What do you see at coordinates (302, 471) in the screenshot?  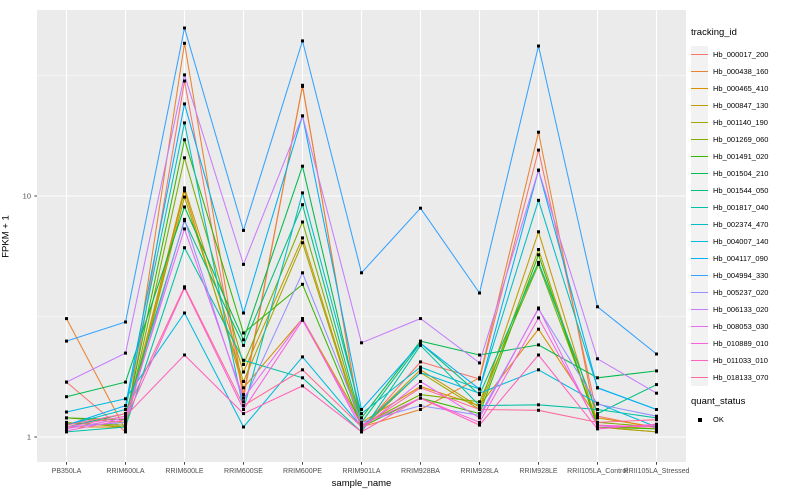 I see `x-tick-label: RRIM600PE` at bounding box center [302, 471].